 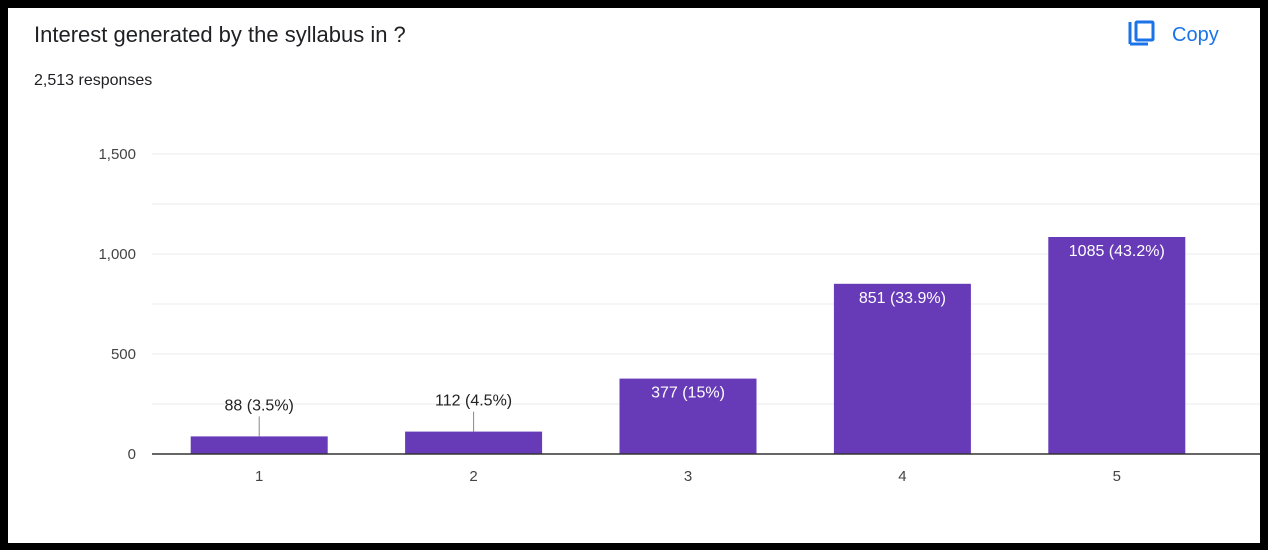 What do you see at coordinates (1195, 34) in the screenshot?
I see `copy-label: Copy` at bounding box center [1195, 34].